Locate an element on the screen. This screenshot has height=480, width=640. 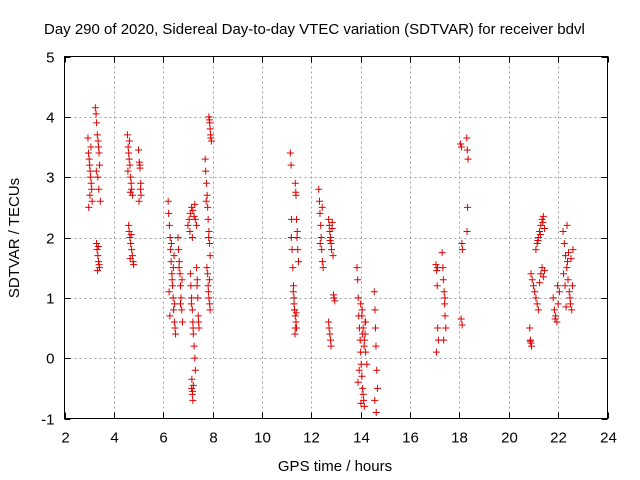
x-tick-label: 16 is located at coordinates (410, 438).